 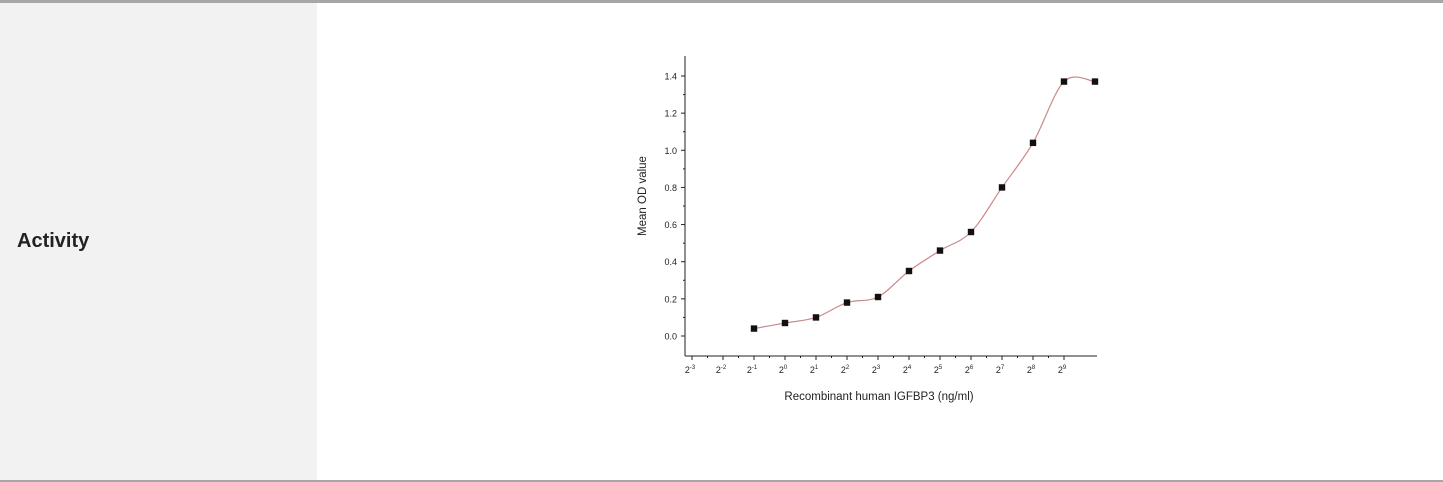 What do you see at coordinates (721, 370) in the screenshot?
I see `x-tick-label: 2-2` at bounding box center [721, 370].